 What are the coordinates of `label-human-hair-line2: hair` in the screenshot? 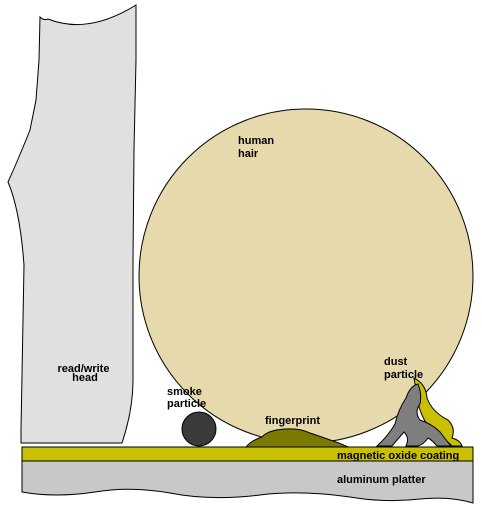 It's located at (248, 154).